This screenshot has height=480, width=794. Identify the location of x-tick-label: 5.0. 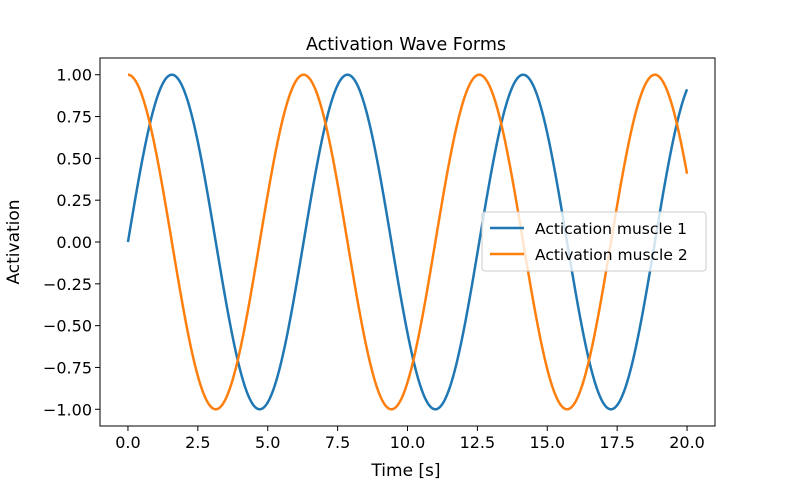
(267, 442).